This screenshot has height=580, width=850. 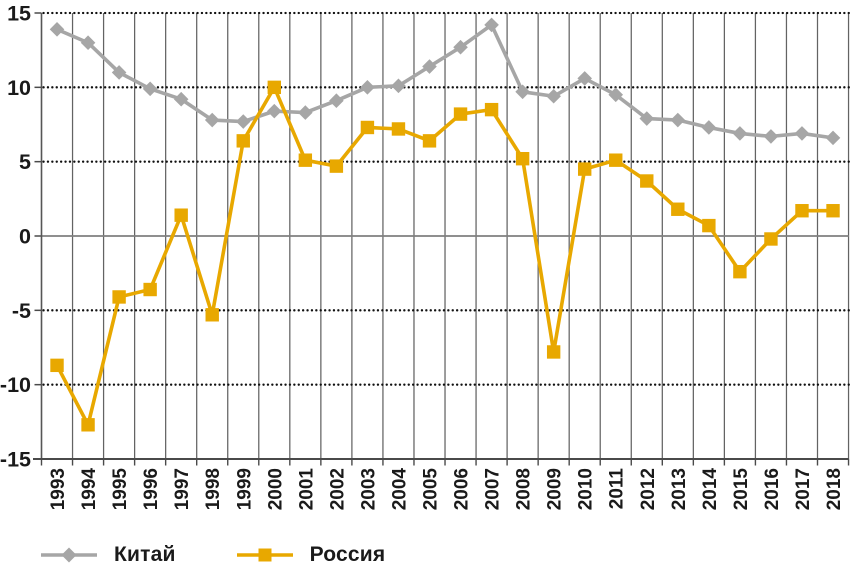 What do you see at coordinates (493, 489) in the screenshot?
I see `x-axis-label: 2007` at bounding box center [493, 489].